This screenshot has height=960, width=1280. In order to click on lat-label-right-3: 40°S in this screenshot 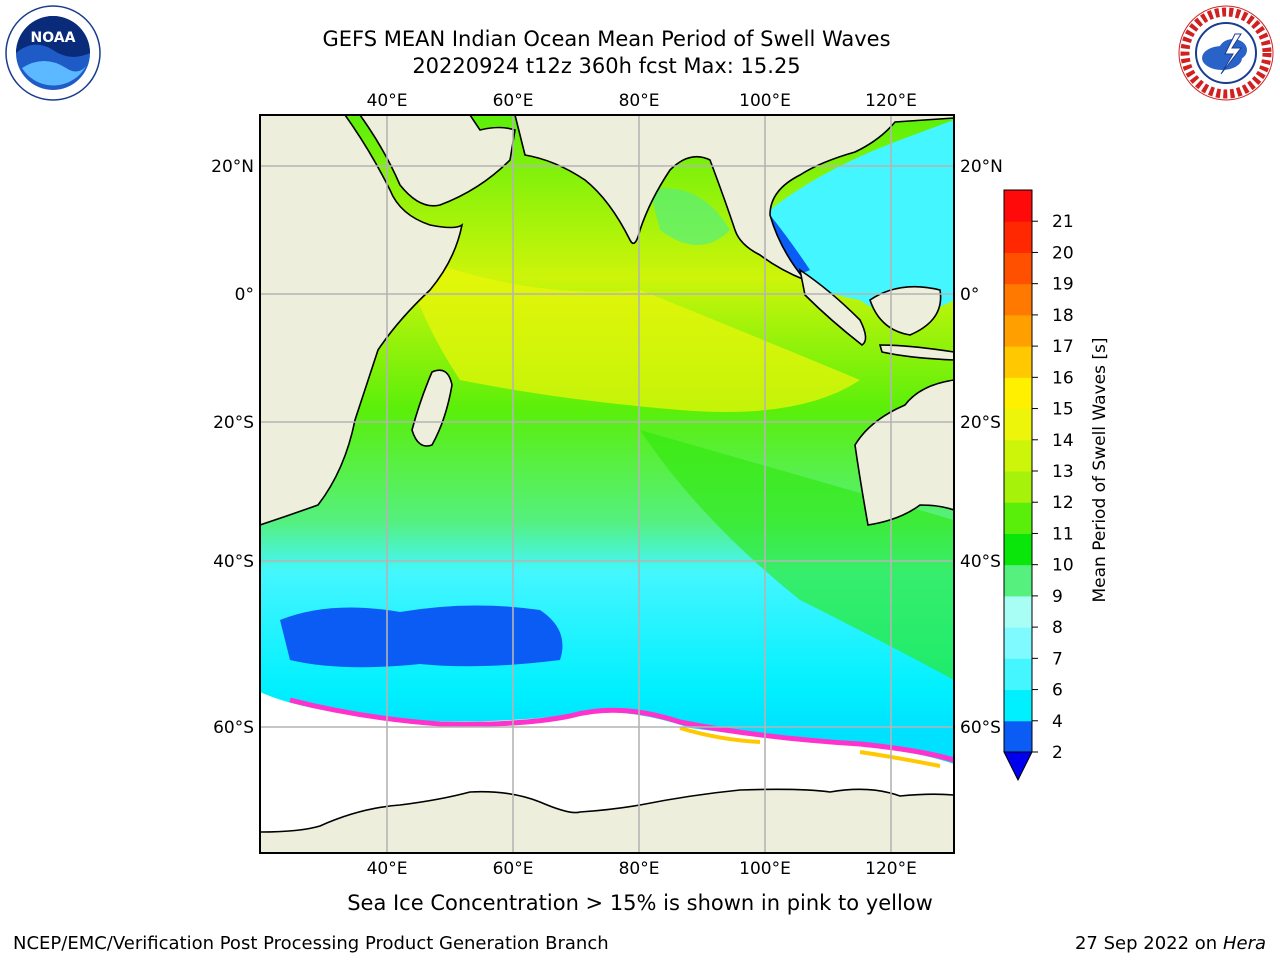, I will do `click(980, 562)`.